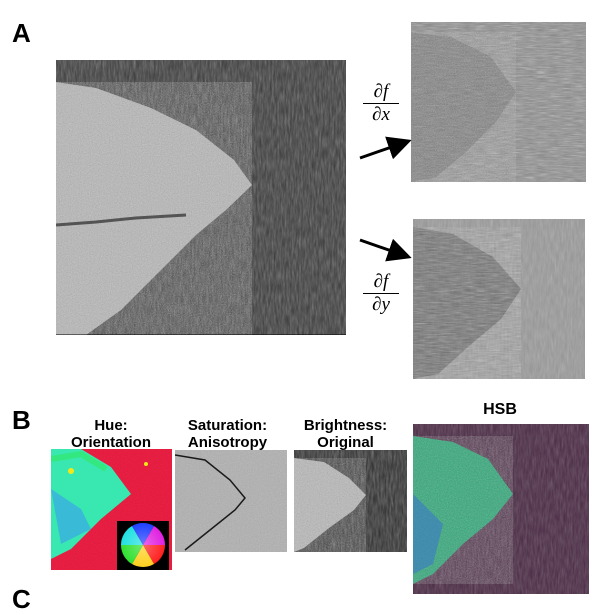  Describe the element at coordinates (381, 283) in the screenshot. I see `dfdy-numerator: ∂f` at that location.